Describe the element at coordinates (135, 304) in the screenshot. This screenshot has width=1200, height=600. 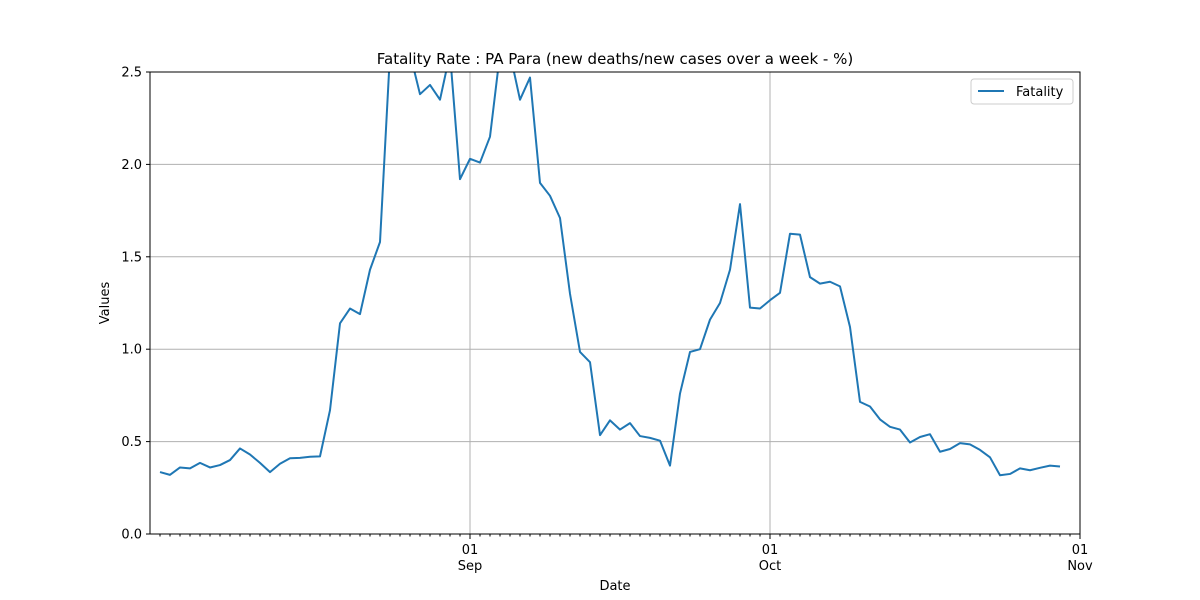
I see `y-axis: 0.0 0.5 1.0 1.5 2.0 2.5` at that location.